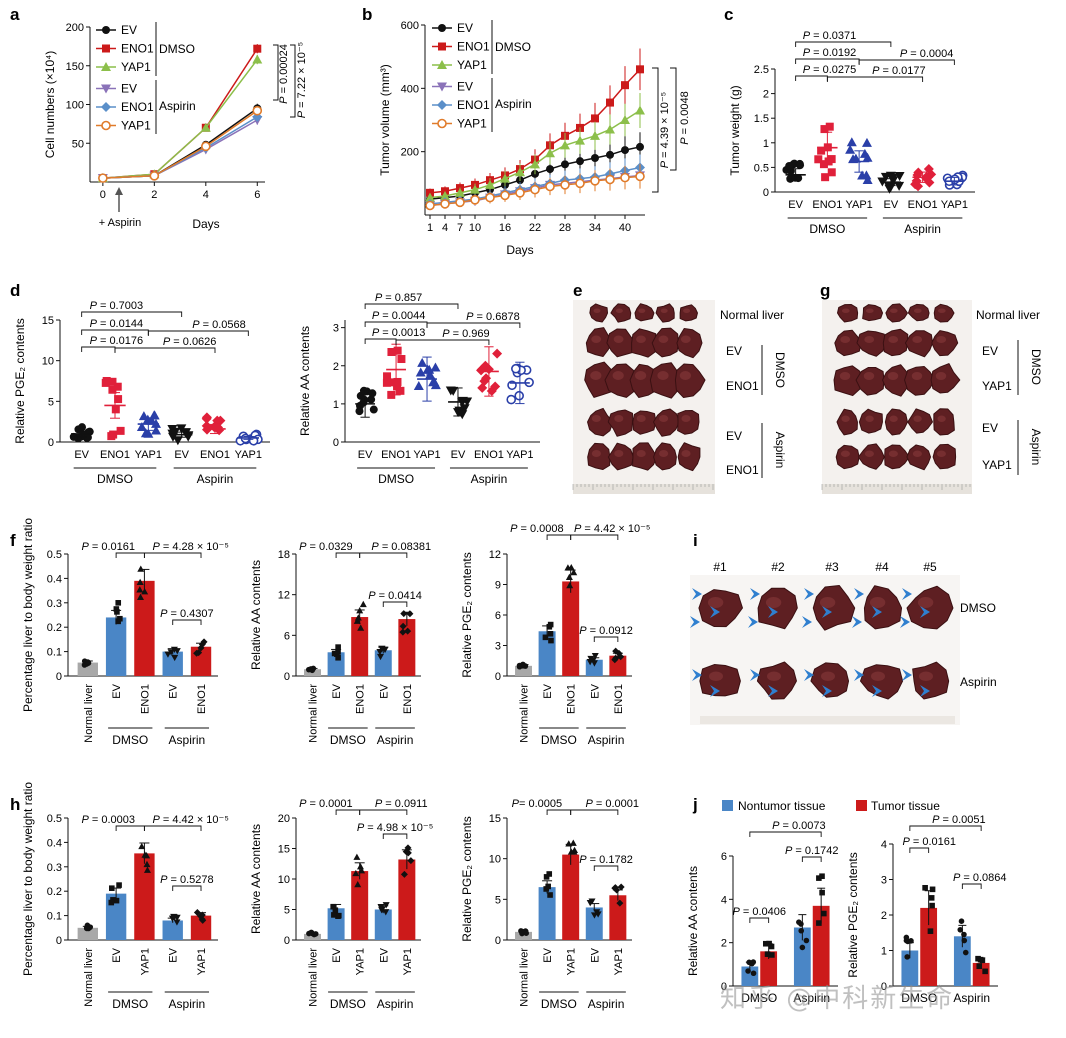 The image size is (1066, 1038). Describe the element at coordinates (540, 804) in the screenshot. I see `p-rest: = 0.0005` at that location.